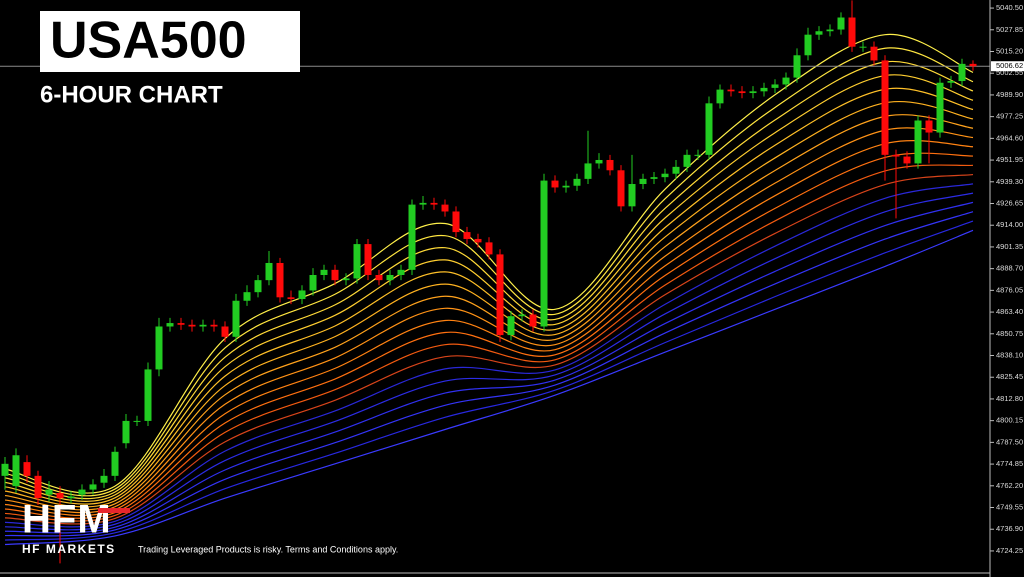 The height and width of the screenshot is (577, 1024). What do you see at coordinates (1009, 550) in the screenshot?
I see `y-tick-label: 4724.25` at bounding box center [1009, 550].